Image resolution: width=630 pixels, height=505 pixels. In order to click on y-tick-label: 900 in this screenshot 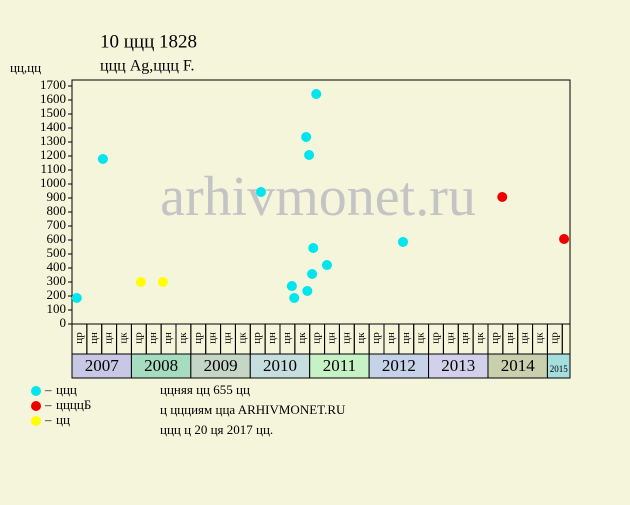, I will do `click(57, 196)`.